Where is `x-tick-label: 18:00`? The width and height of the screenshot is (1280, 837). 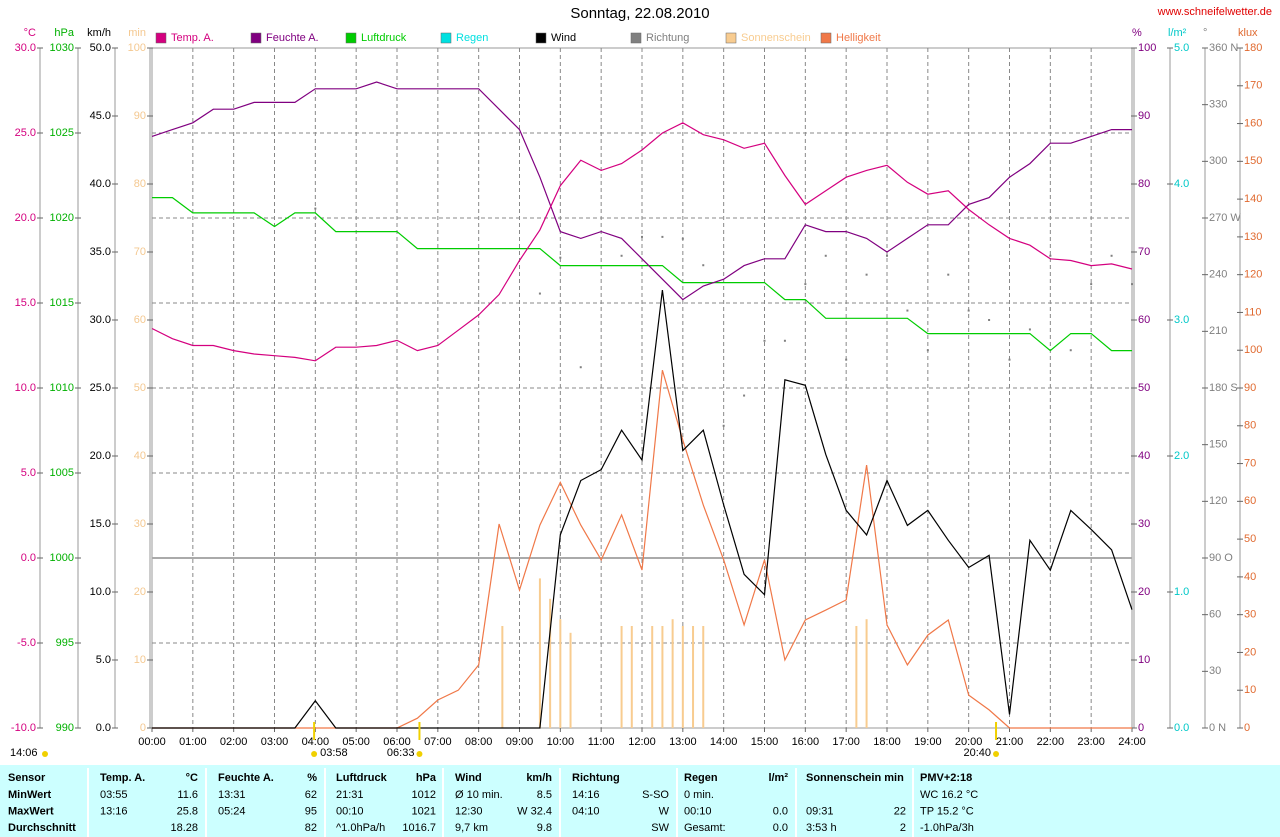 x-tick-label: 18:00 is located at coordinates (887, 742).